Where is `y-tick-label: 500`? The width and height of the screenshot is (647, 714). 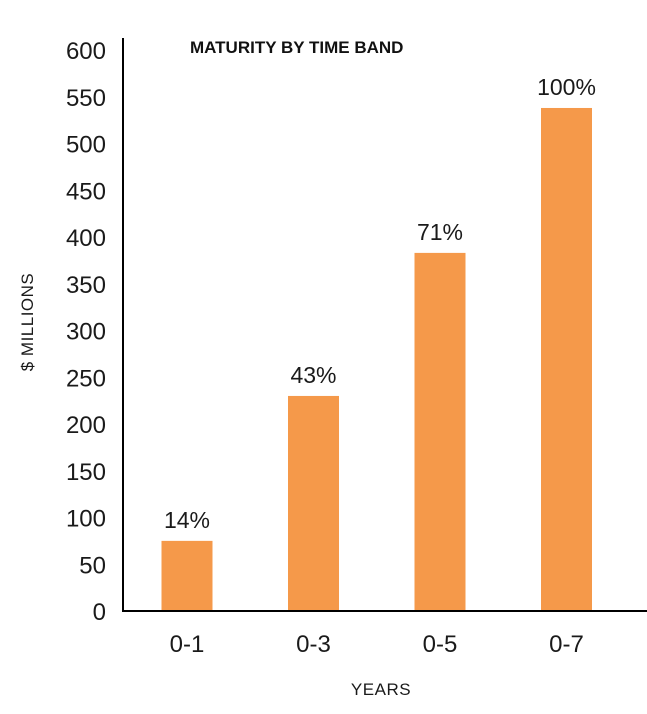 y-tick-label: 500 is located at coordinates (86, 145).